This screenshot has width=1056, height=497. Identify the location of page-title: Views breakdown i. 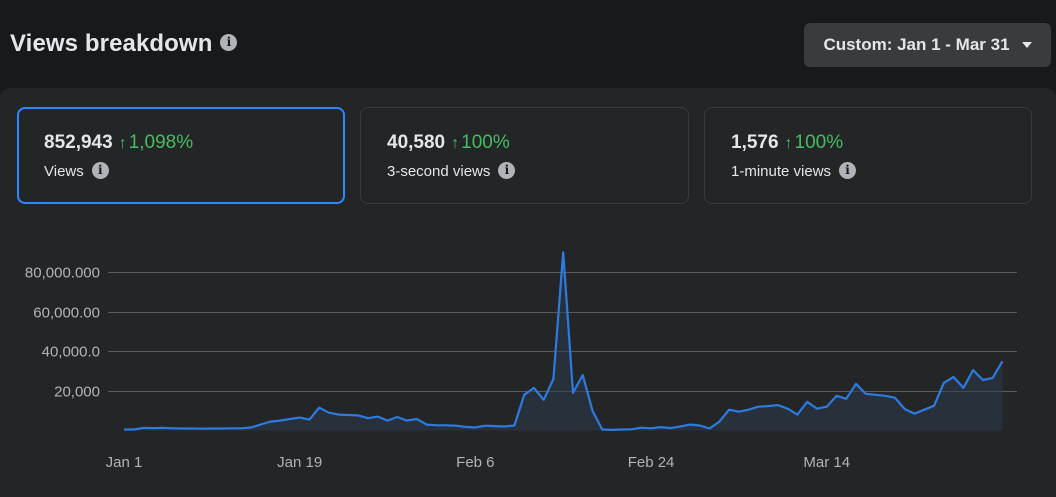
(124, 44).